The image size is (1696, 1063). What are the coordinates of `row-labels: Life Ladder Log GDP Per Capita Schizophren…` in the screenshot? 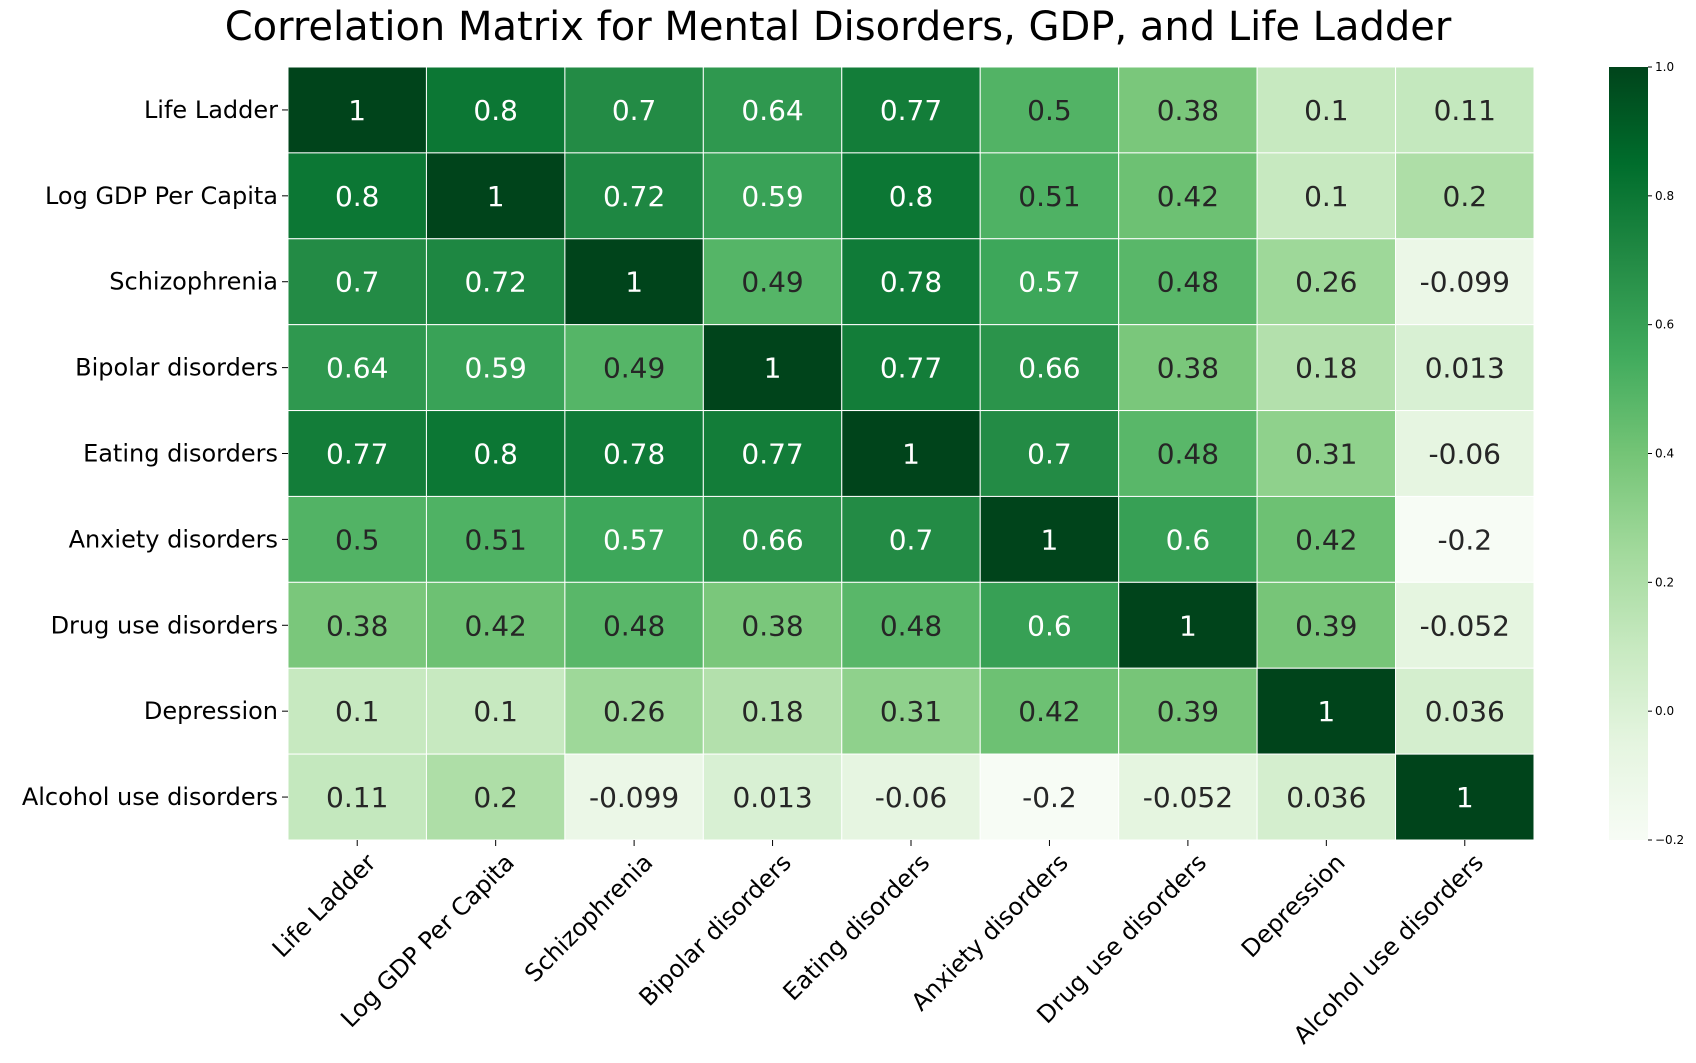 It's located at (155, 453).